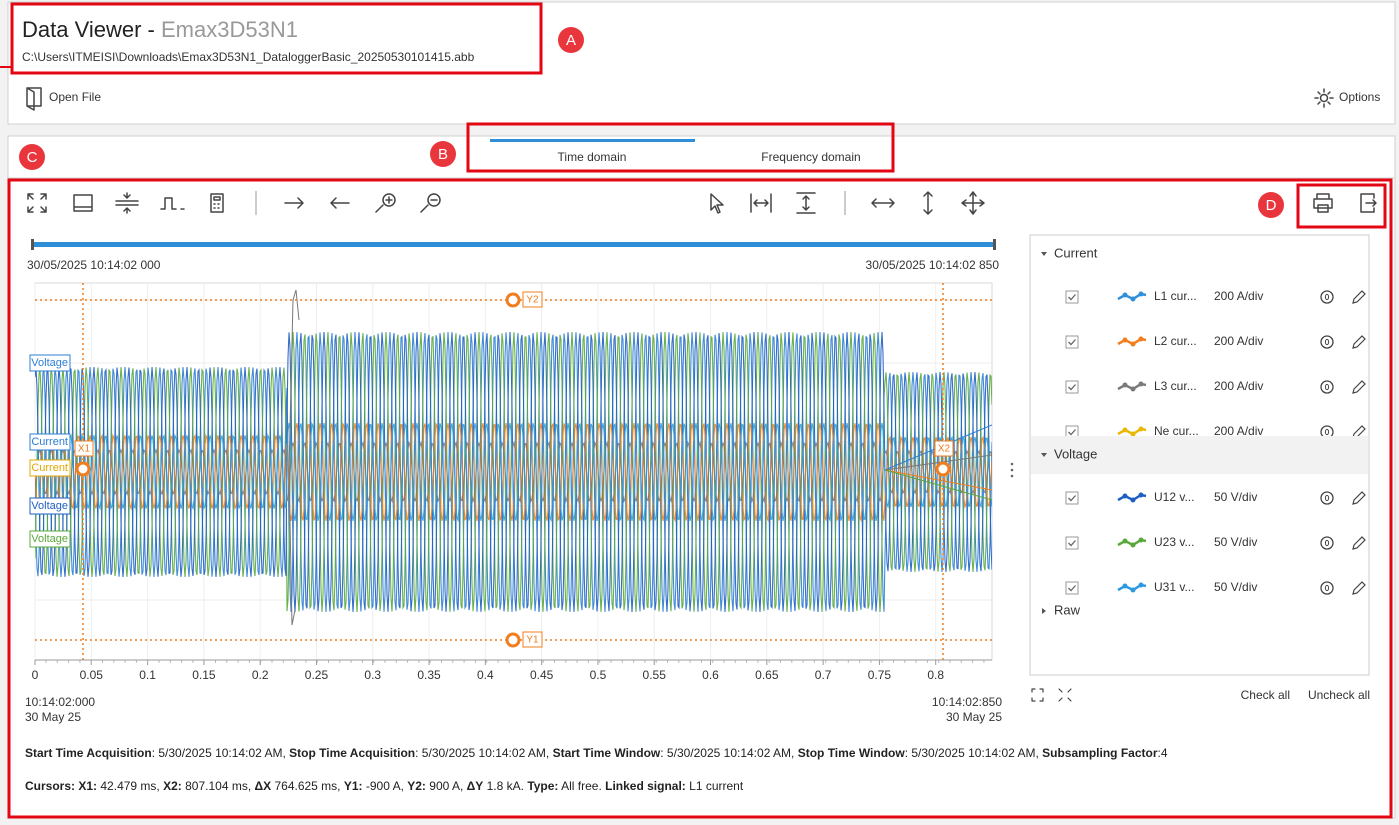 This screenshot has width=1399, height=825. I want to click on calculator-icon, so click(217, 203).